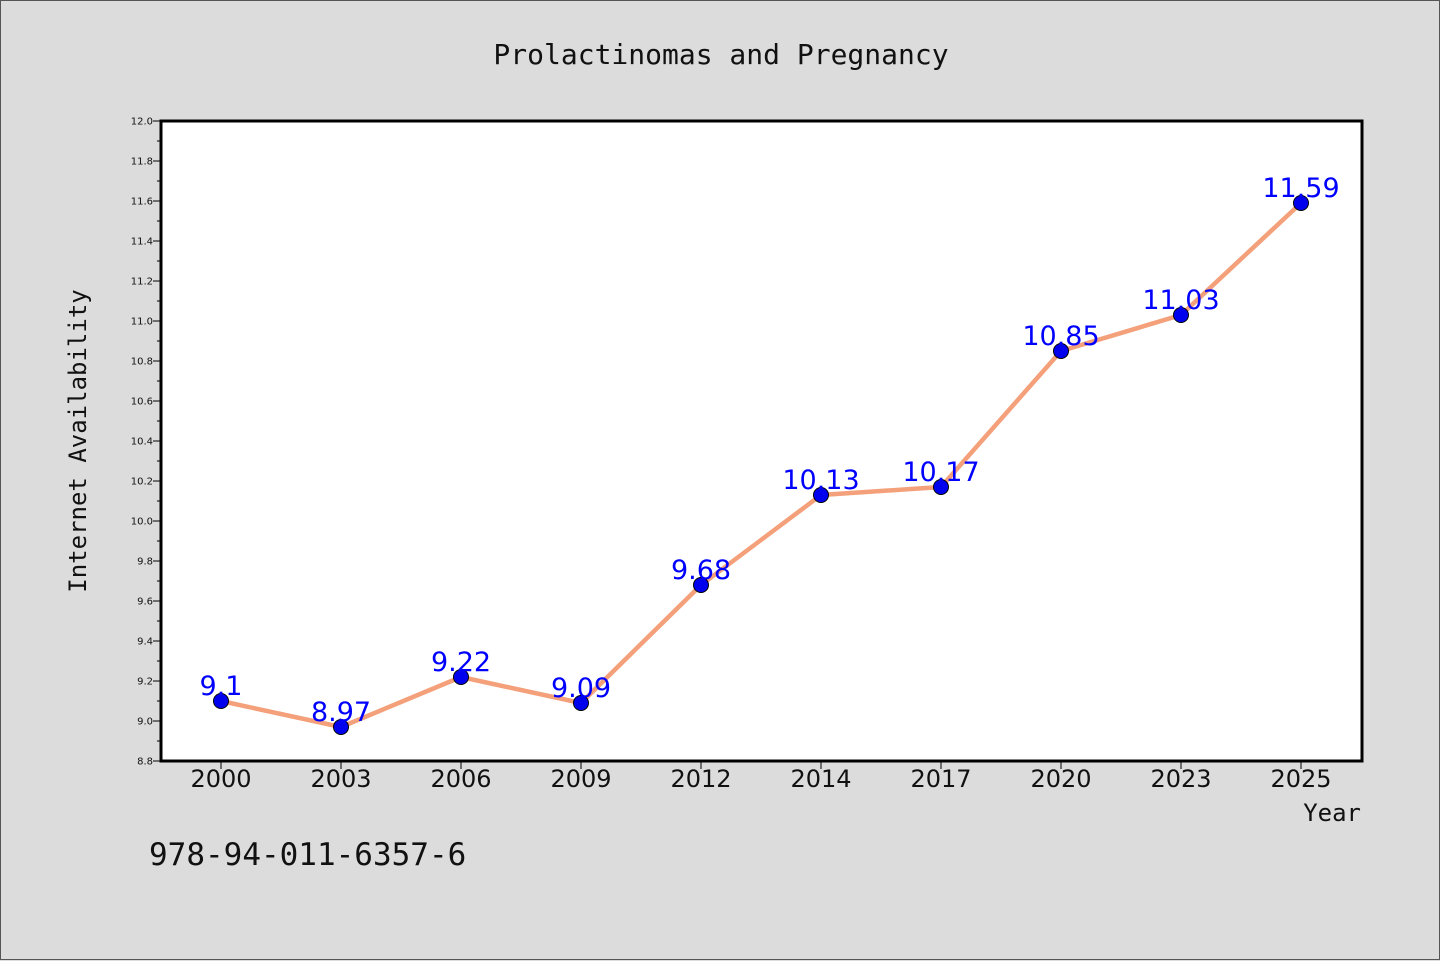 The height and width of the screenshot is (961, 1440). I want to click on x-tick-label: 2000, so click(220, 779).